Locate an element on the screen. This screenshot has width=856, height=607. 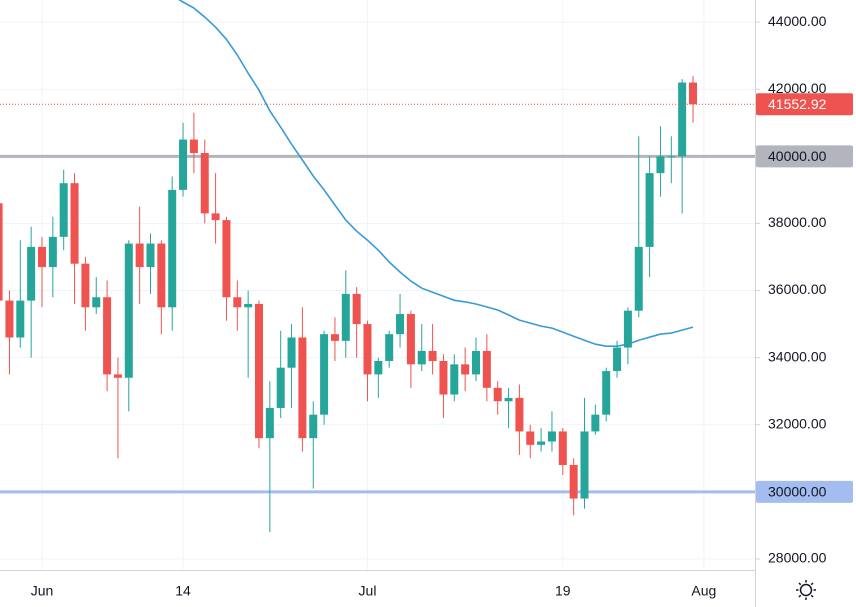
y-tick-label: 32000.00 is located at coordinates (797, 423).